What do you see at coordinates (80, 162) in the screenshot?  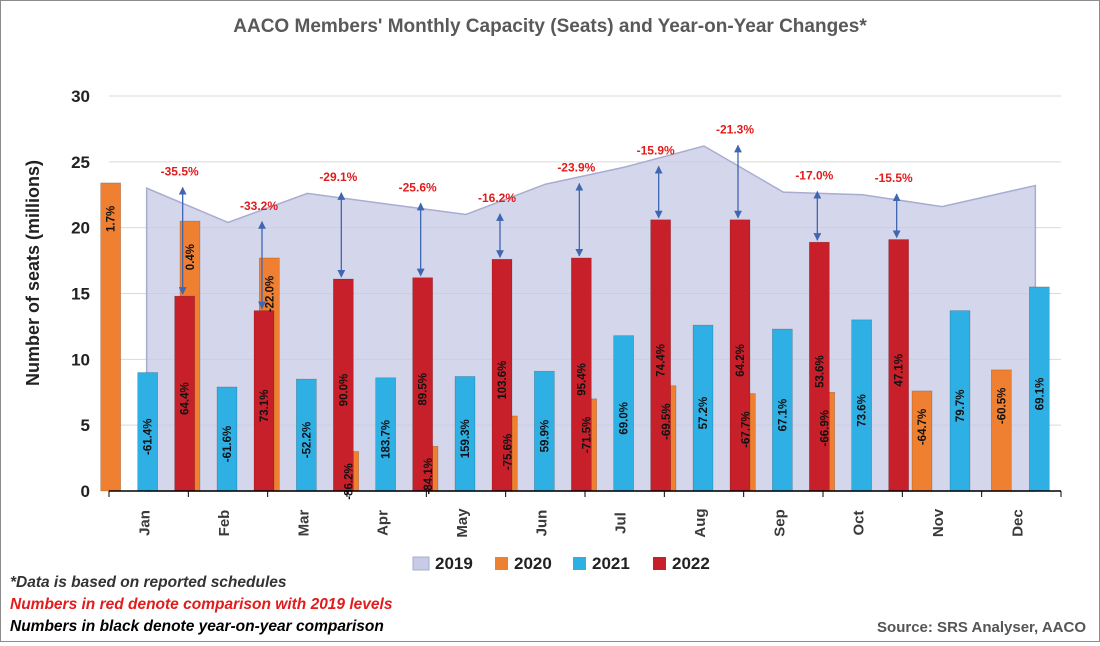 I see `y-tick-label: 25` at bounding box center [80, 162].